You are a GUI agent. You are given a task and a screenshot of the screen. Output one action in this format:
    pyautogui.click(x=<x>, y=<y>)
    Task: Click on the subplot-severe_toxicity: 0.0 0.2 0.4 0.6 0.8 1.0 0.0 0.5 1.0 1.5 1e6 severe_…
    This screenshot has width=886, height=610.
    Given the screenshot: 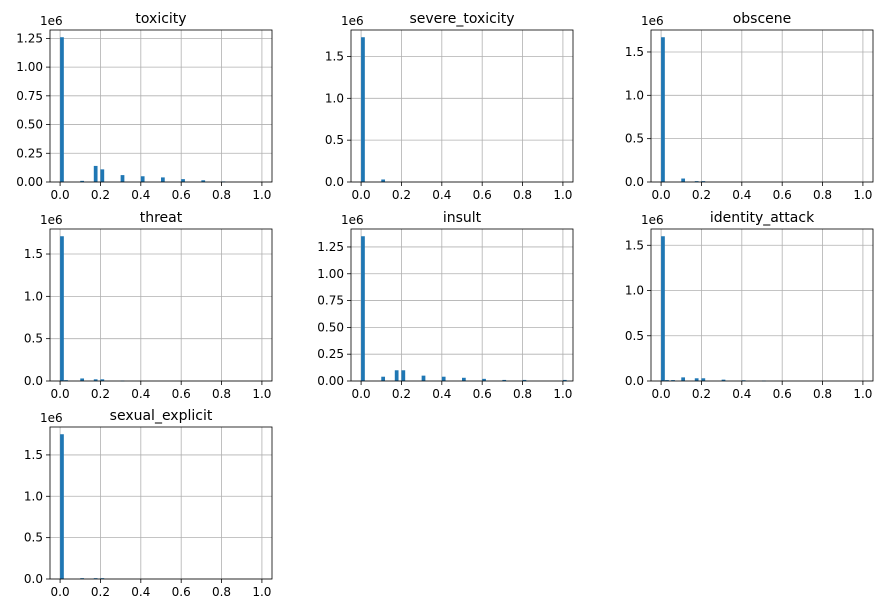 What is the action you would take?
    pyautogui.click(x=449, y=106)
    